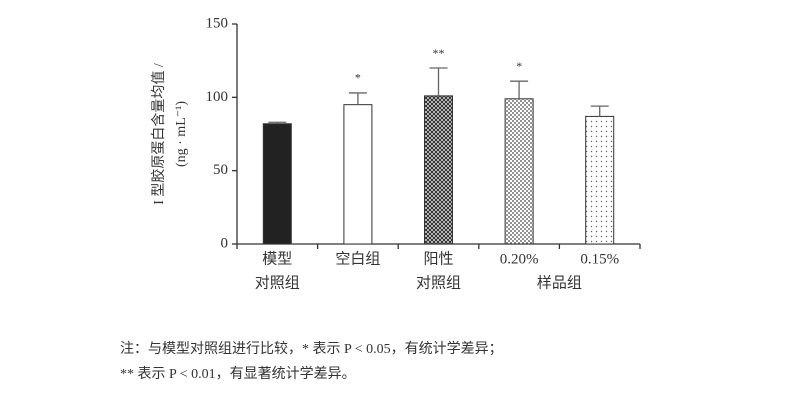 The height and width of the screenshot is (400, 800). What do you see at coordinates (559, 282) in the screenshot?
I see `group-label: 样品组` at bounding box center [559, 282].